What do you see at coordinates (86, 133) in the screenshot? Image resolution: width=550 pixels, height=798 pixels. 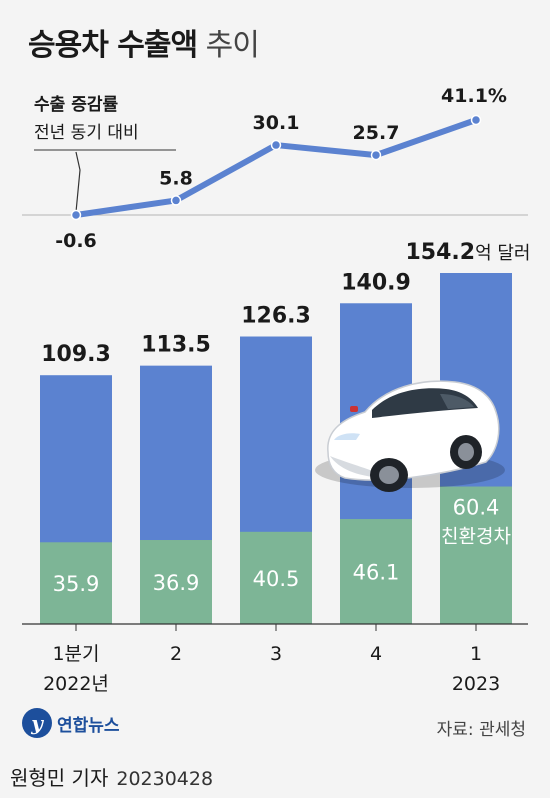 I see `line-series-sublabel: 전년 동기 대비` at bounding box center [86, 133].